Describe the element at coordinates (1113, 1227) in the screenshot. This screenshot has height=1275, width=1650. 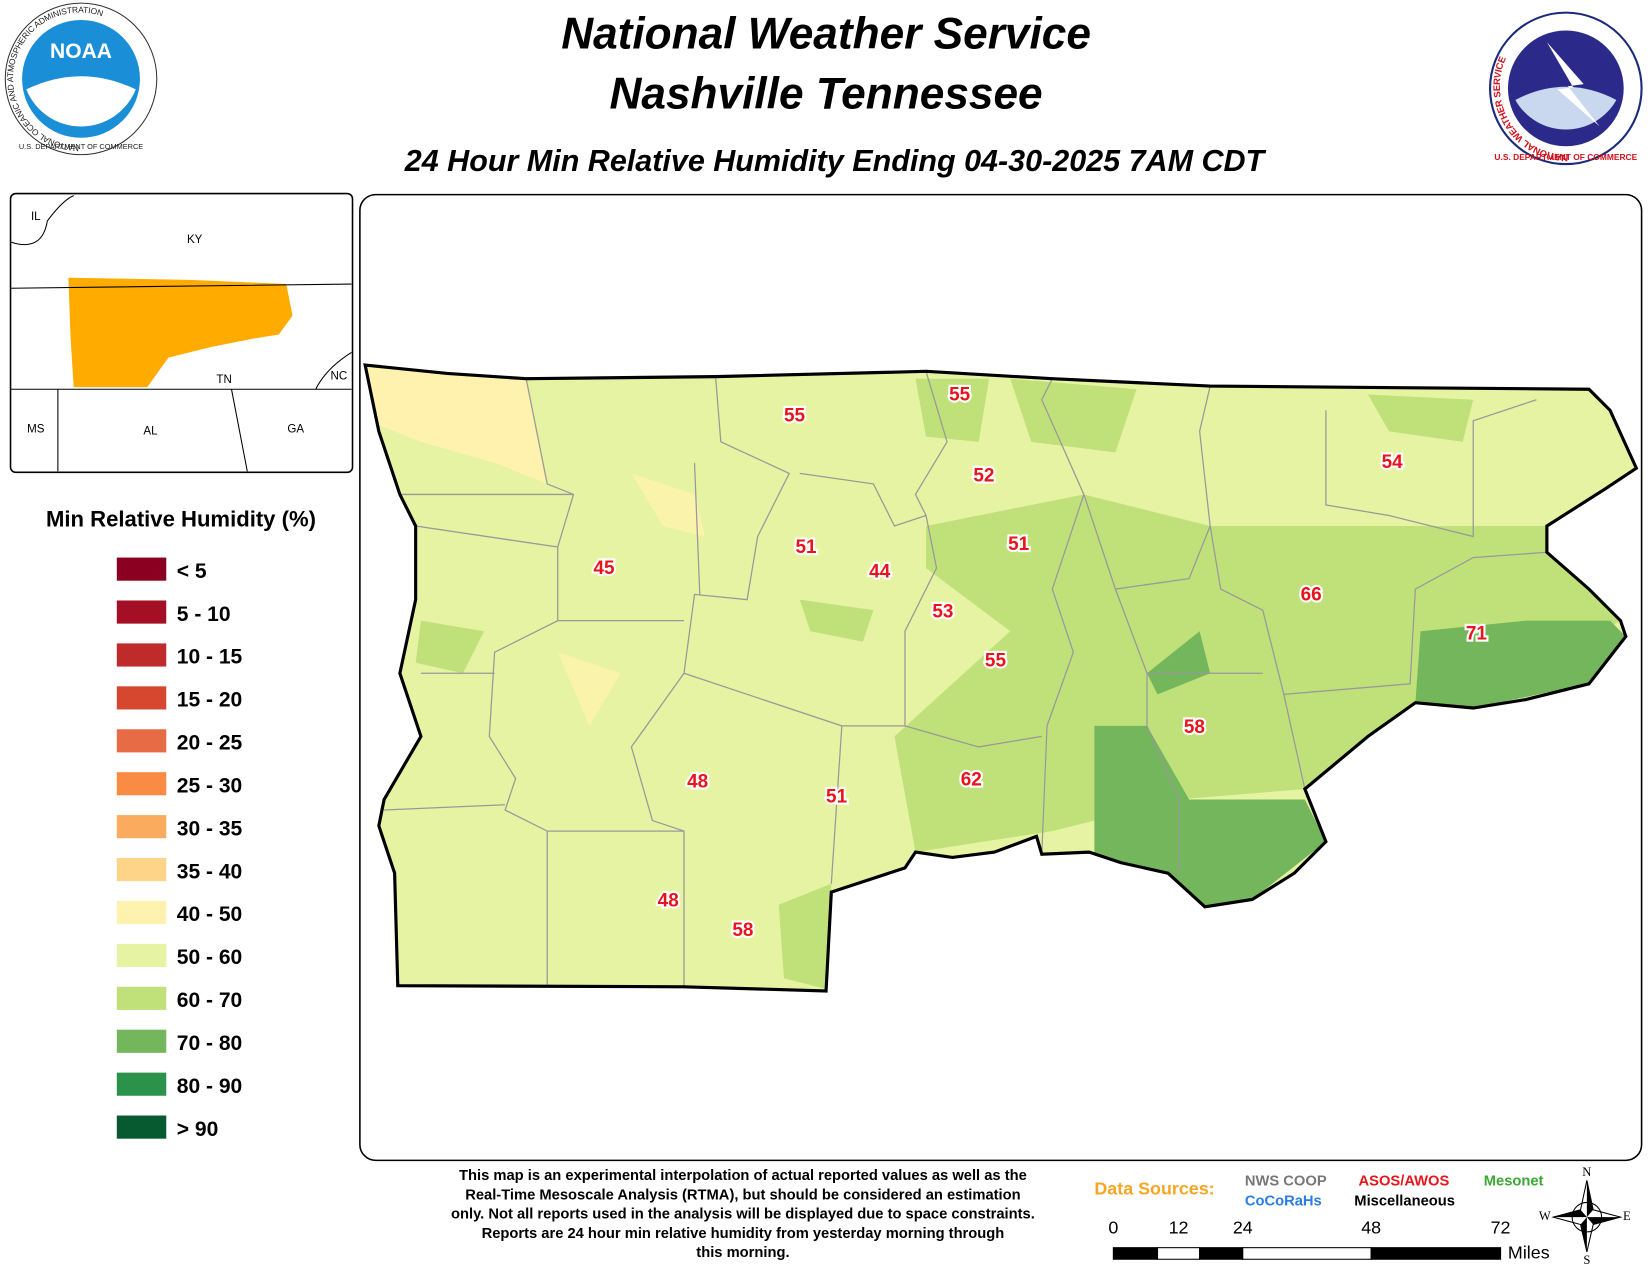
I see `scale-label: 0` at that location.